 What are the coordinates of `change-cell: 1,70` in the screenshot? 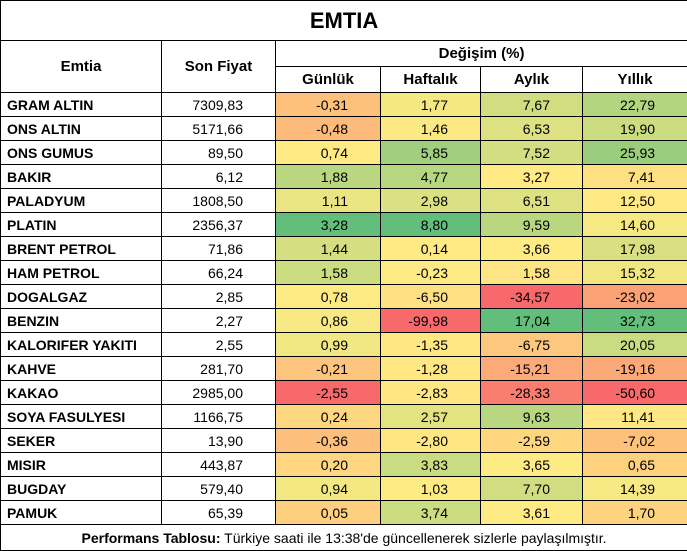 It's located at (634, 512).